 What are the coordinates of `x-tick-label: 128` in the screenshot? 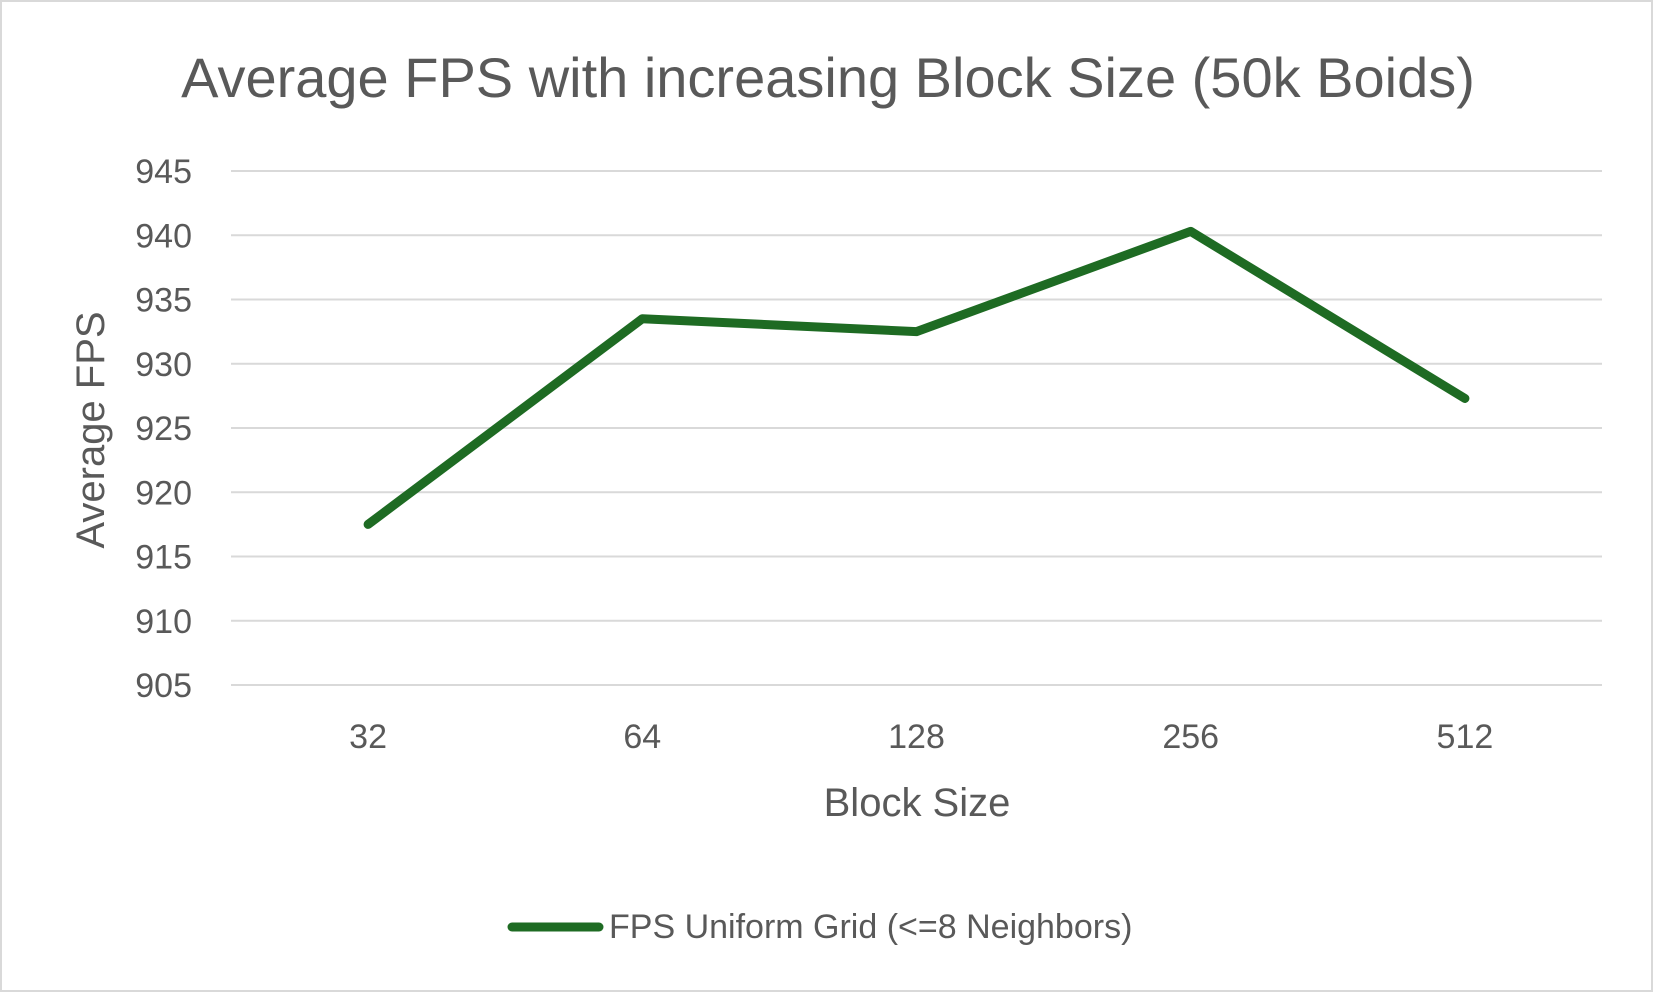 It's located at (916, 737).